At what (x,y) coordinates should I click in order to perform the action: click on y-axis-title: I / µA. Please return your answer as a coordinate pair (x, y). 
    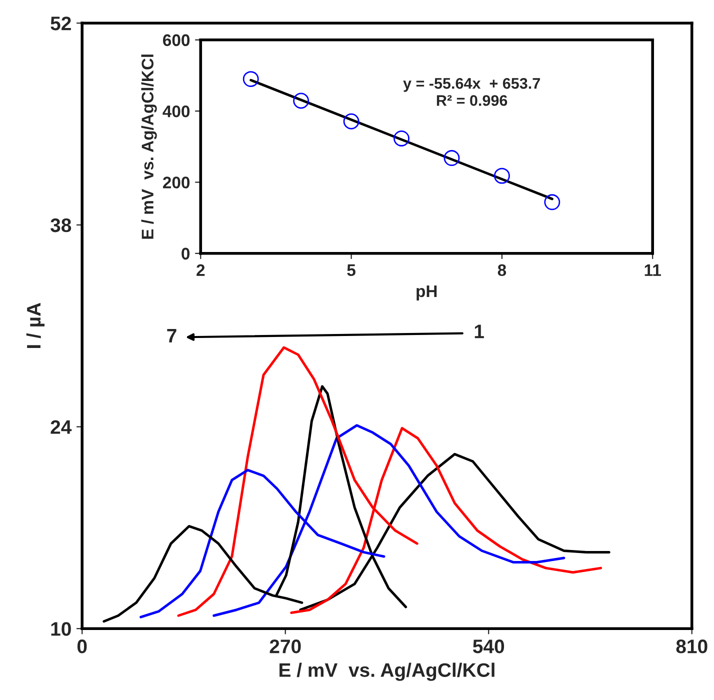
    Looking at the image, I should click on (35, 325).